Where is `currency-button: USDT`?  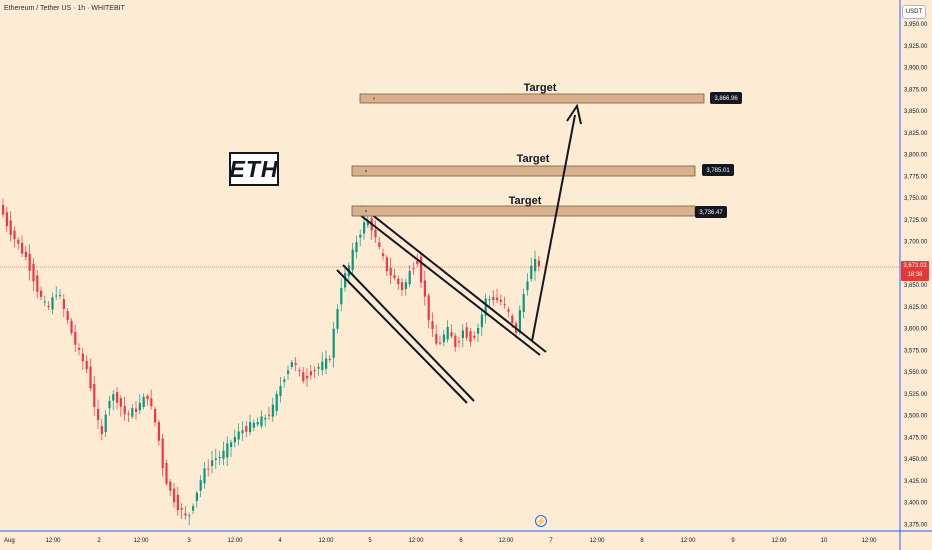
currency-button: USDT is located at coordinates (914, 12).